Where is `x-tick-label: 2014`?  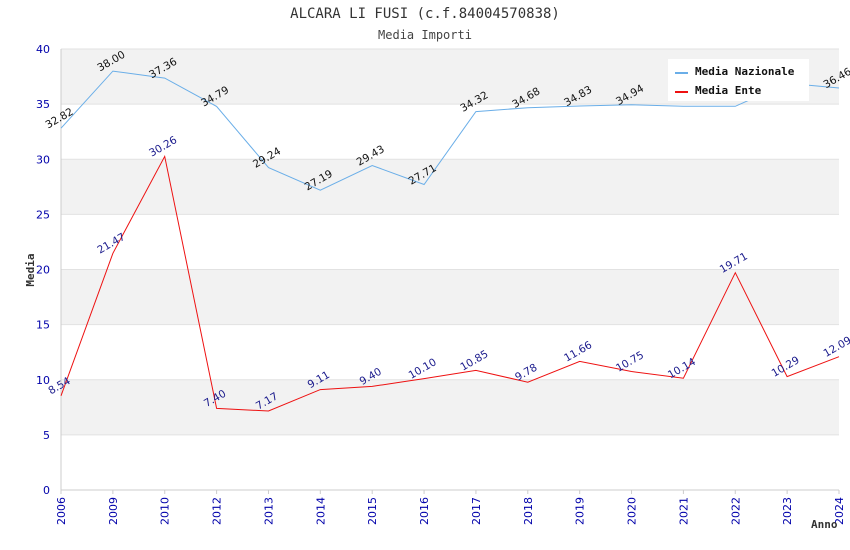
x-tick-label: 2014 is located at coordinates (320, 511).